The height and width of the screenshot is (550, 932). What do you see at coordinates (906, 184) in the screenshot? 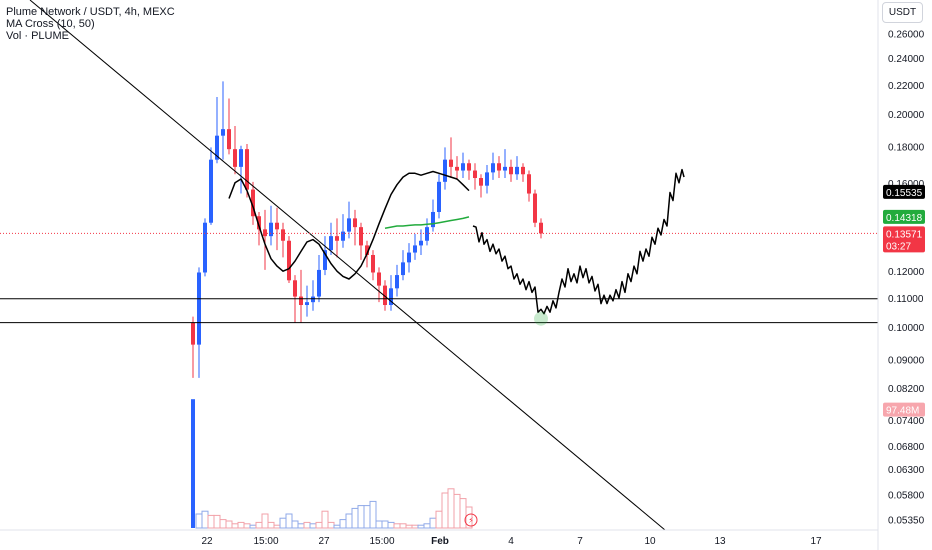
I see `price-tick-label: 0.16000` at bounding box center [906, 184].